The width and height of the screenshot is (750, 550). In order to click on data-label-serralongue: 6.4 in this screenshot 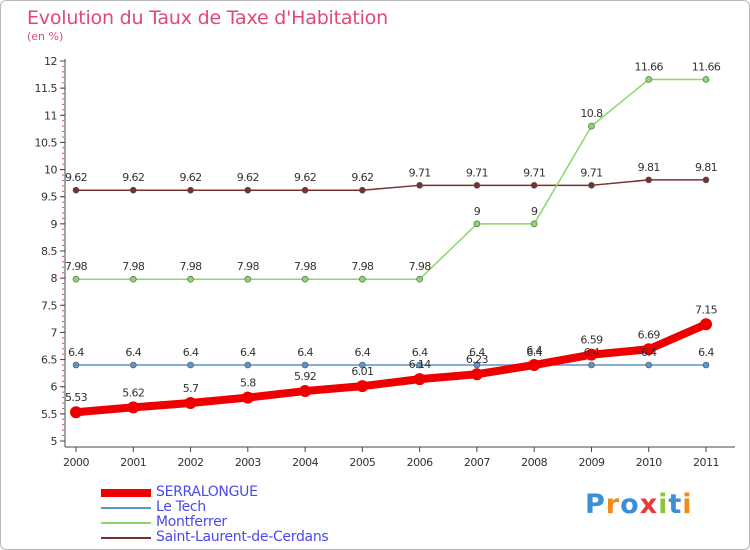, I will do `click(534, 350)`.